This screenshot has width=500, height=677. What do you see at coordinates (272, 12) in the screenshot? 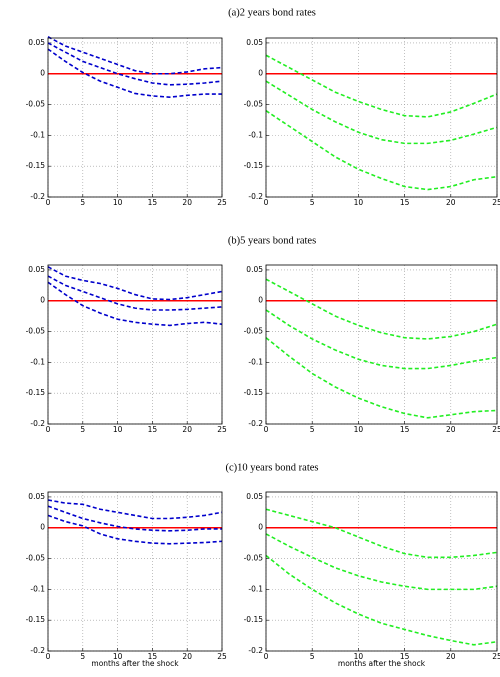
I see `section-title: (a)2 years bond rates` at bounding box center [272, 12].